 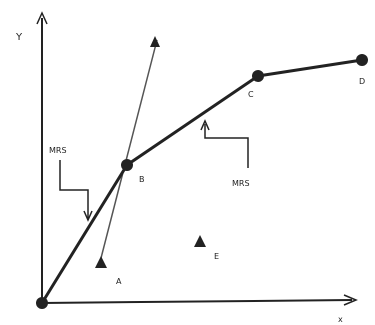 I want to click on x-axis-arrow, so click(x=350, y=300).